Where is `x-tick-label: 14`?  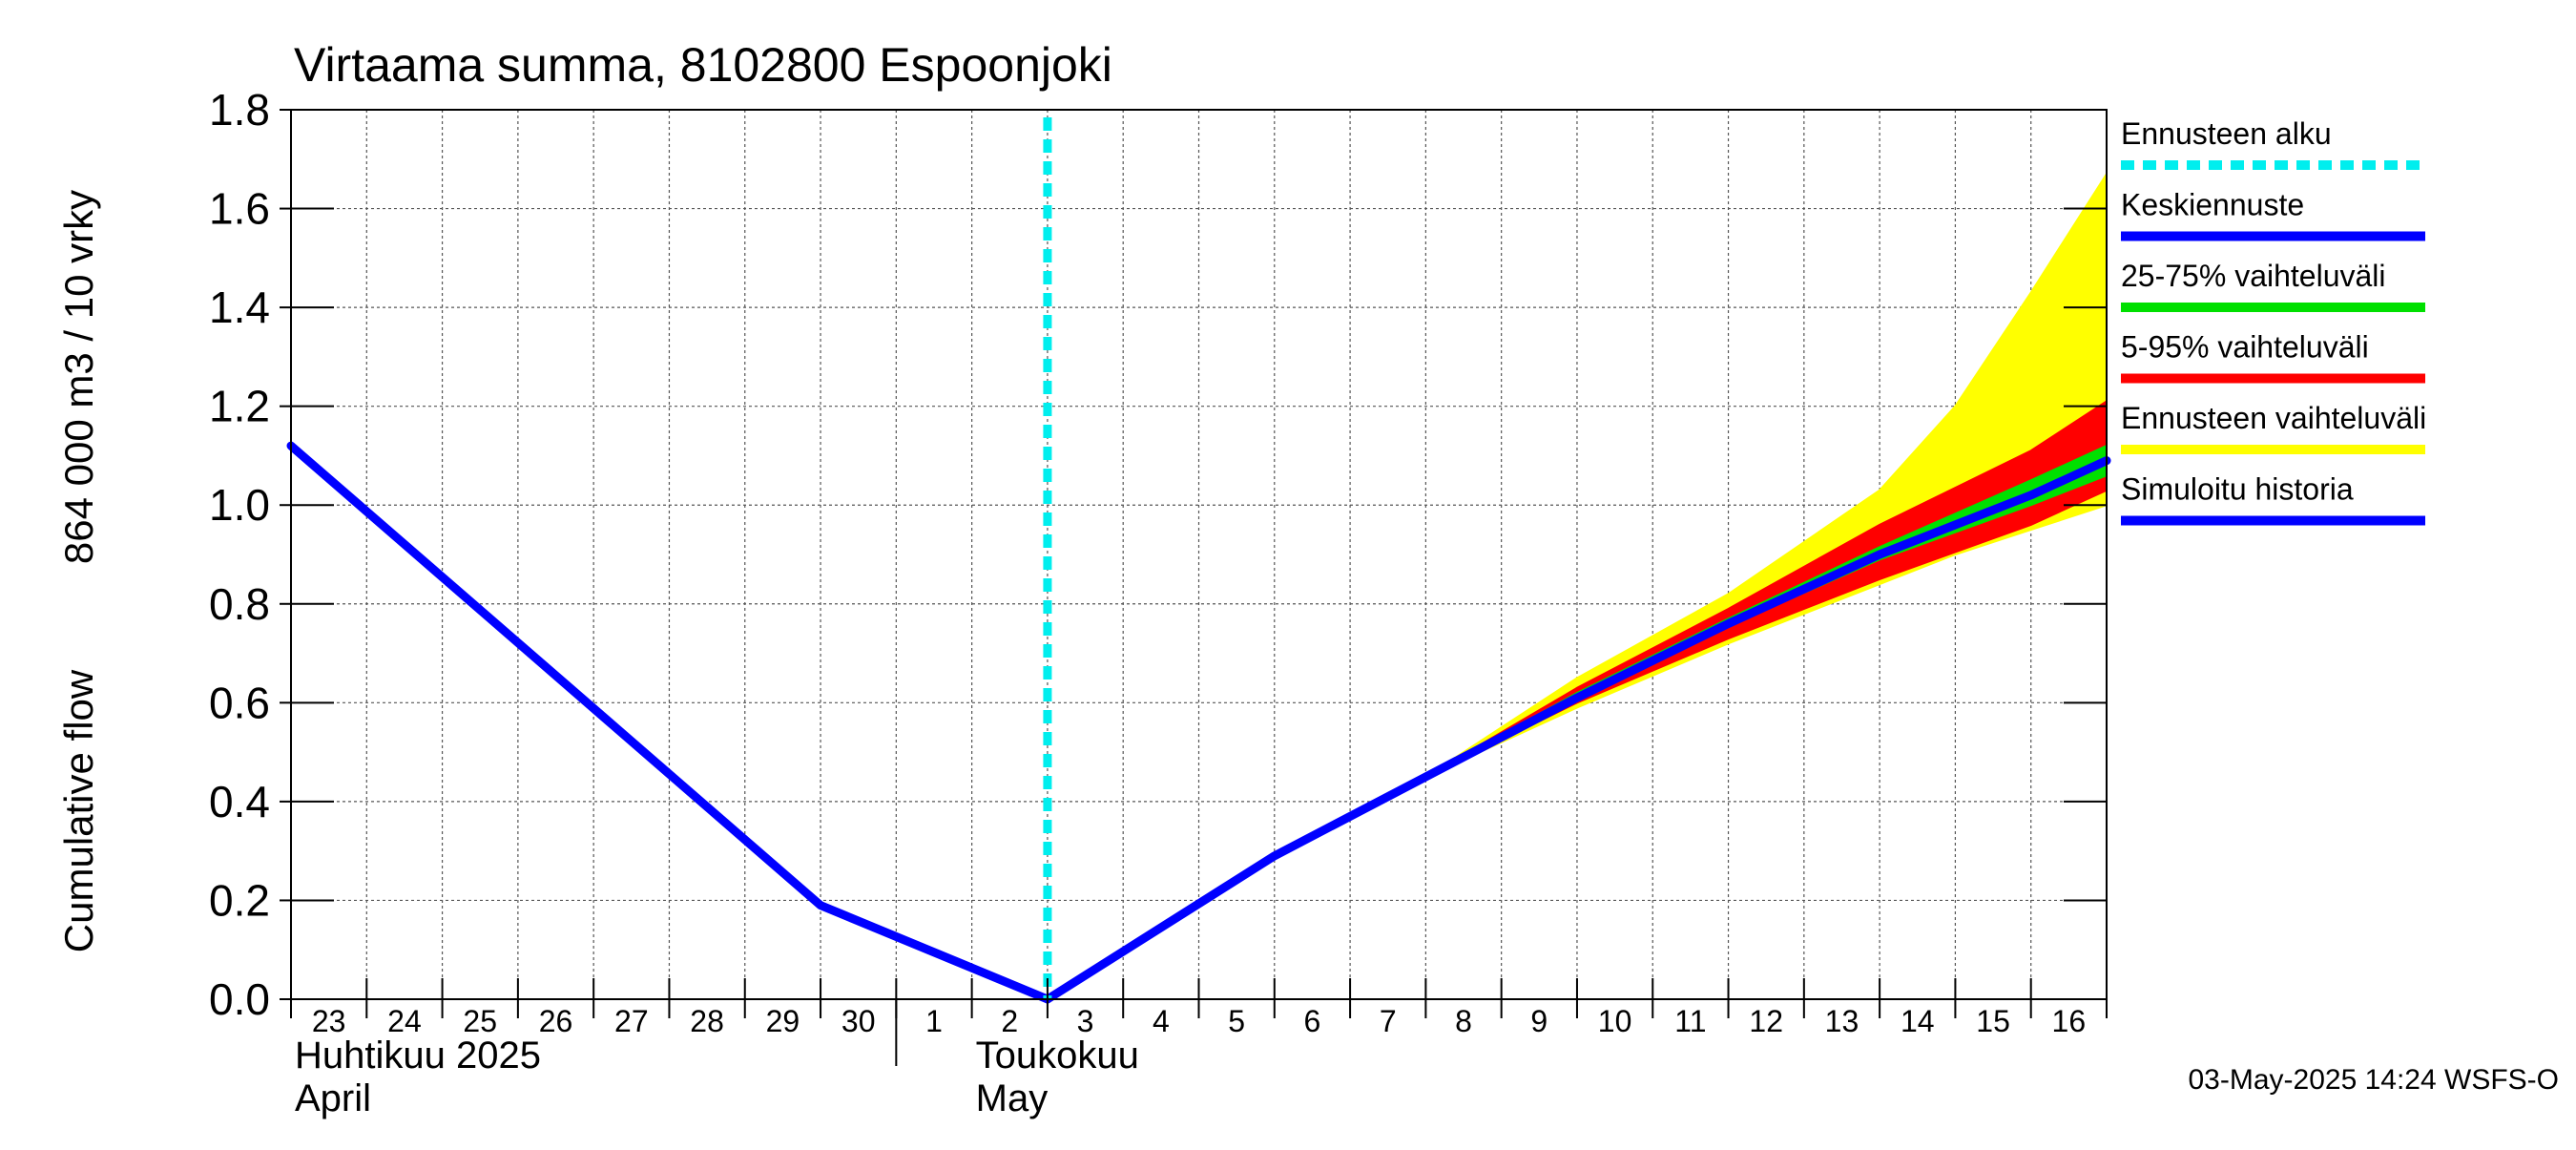
x-tick-label: 14 is located at coordinates (1918, 1021).